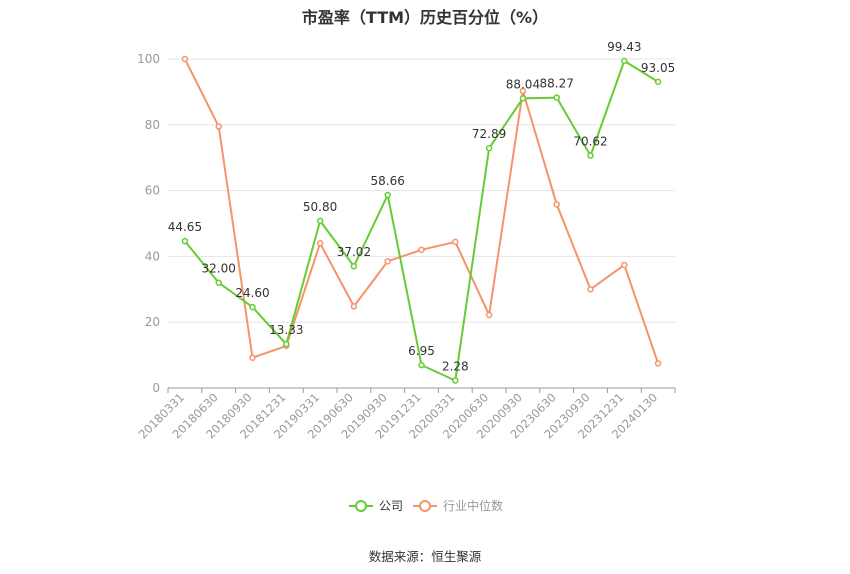 This screenshot has width=850, height=574. Describe the element at coordinates (557, 84) in the screenshot. I see `company-data-label: 88.27` at that location.